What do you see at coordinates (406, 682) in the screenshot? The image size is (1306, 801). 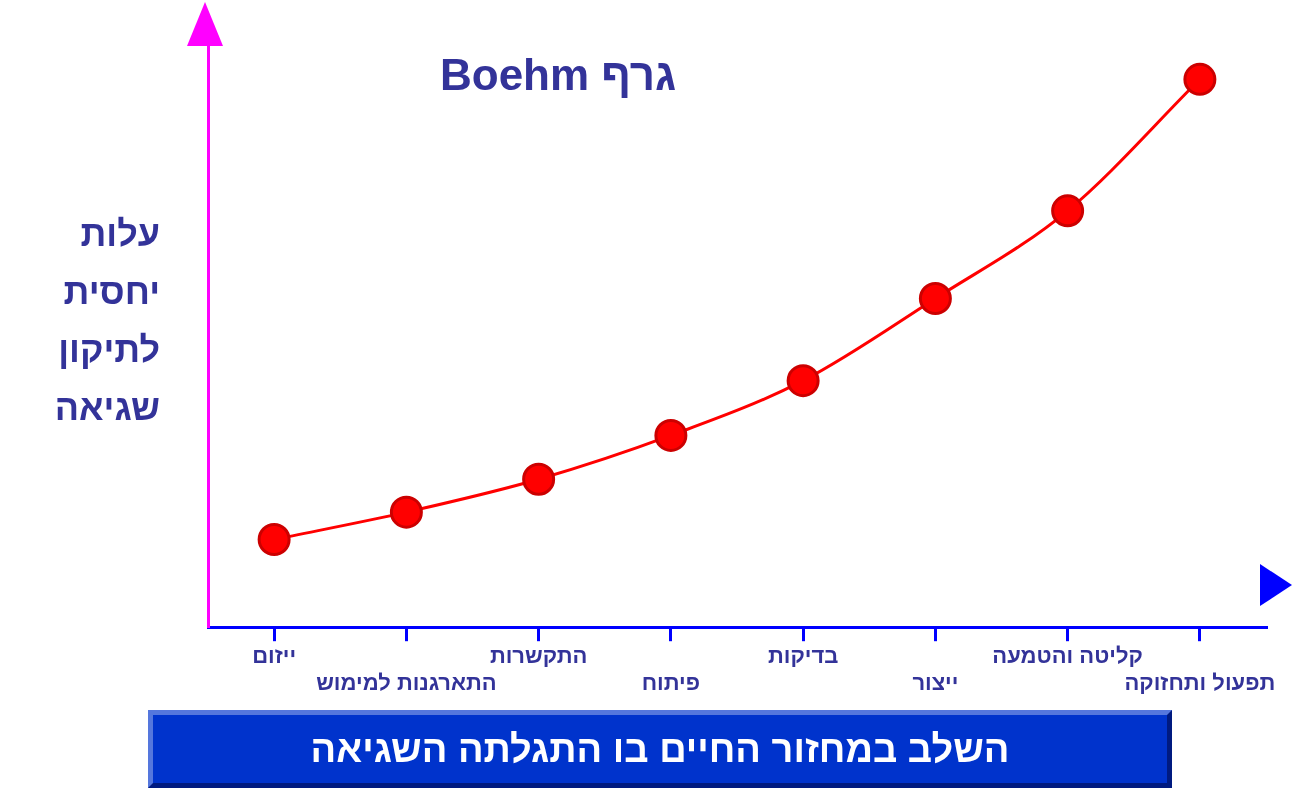 I see `x-tick-label: התארגנות למימוש` at bounding box center [406, 682].